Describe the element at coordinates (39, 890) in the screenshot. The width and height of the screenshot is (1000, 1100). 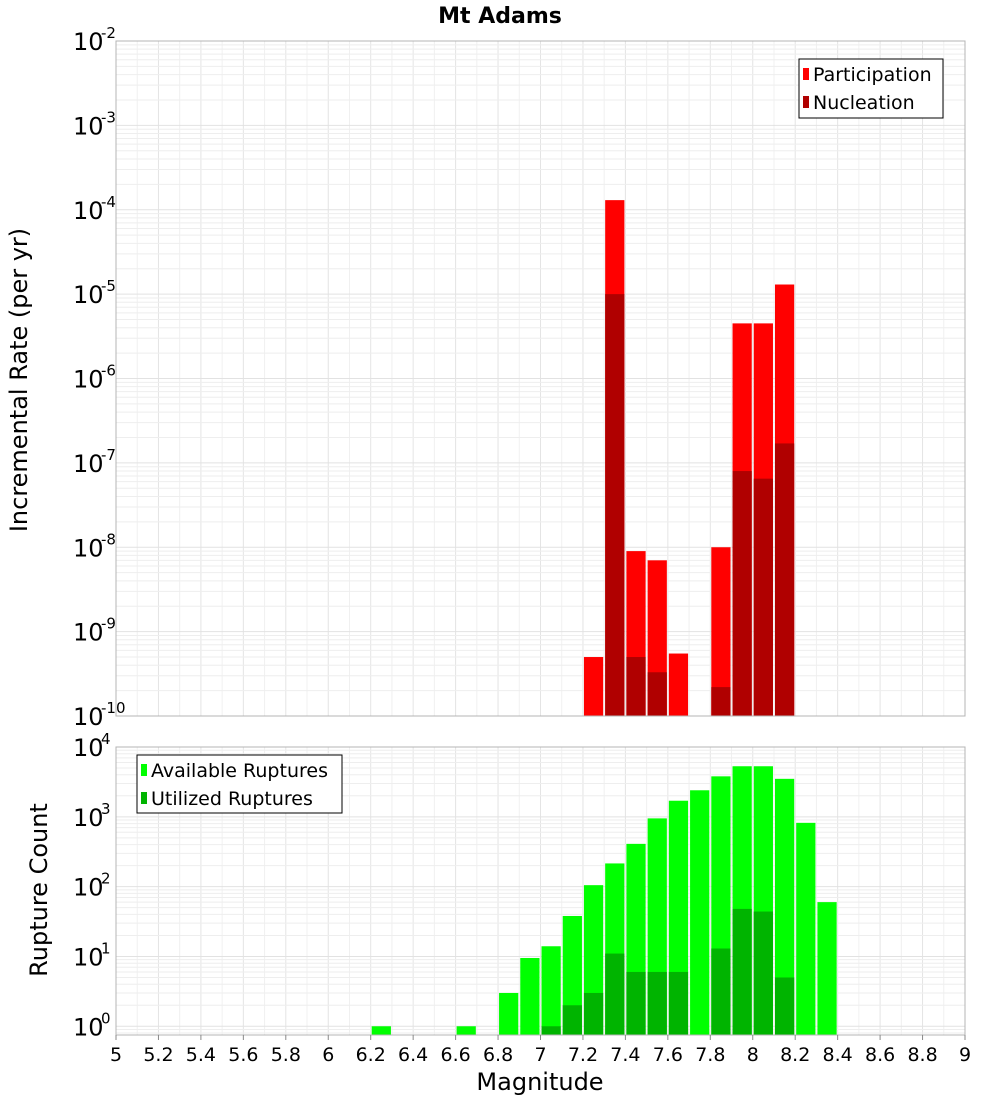
I see `y-axis-label-count: Rupture Count` at that location.